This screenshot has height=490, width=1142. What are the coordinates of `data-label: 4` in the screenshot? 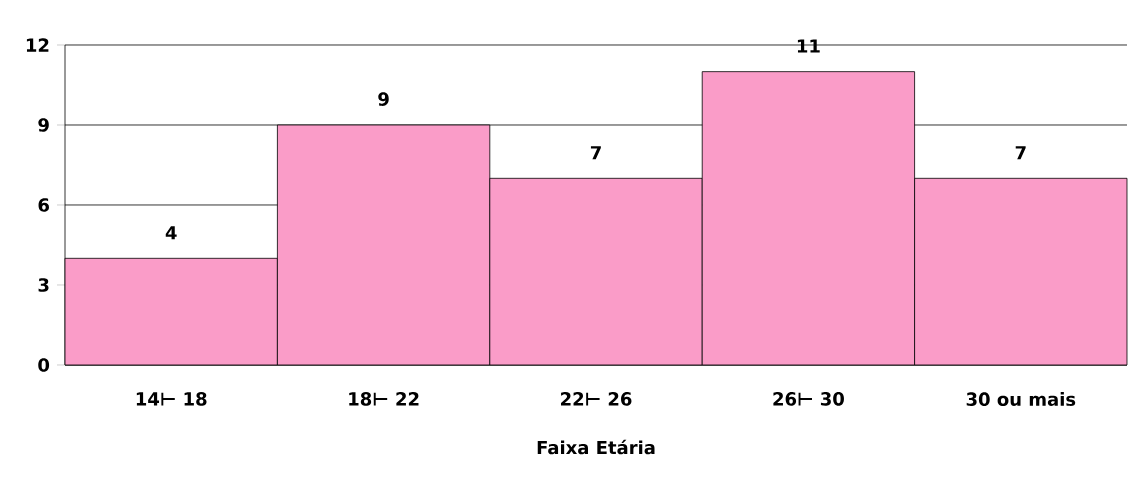 It's located at (171, 233).